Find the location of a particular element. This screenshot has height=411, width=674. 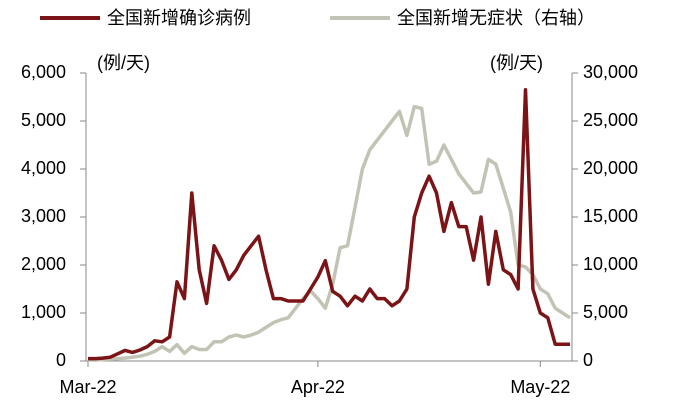

y-tick-label: 3,000 is located at coordinates (43, 216).